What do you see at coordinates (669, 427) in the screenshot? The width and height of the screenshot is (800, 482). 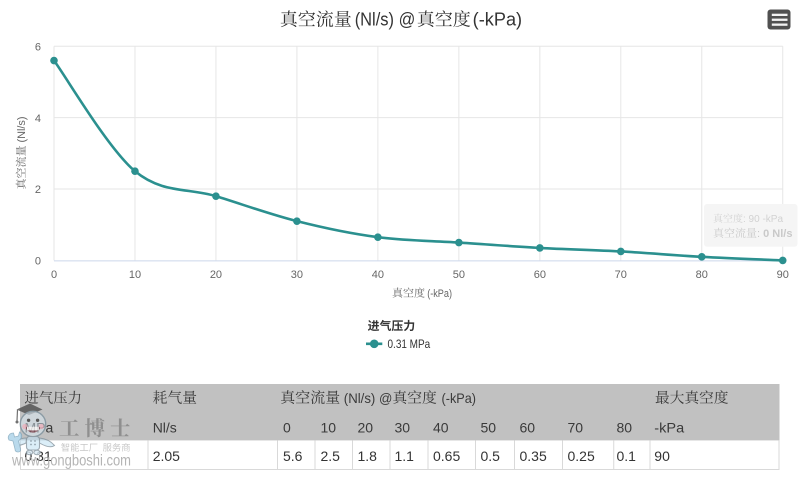 I see `svg-text: -kPa` at bounding box center [669, 427].